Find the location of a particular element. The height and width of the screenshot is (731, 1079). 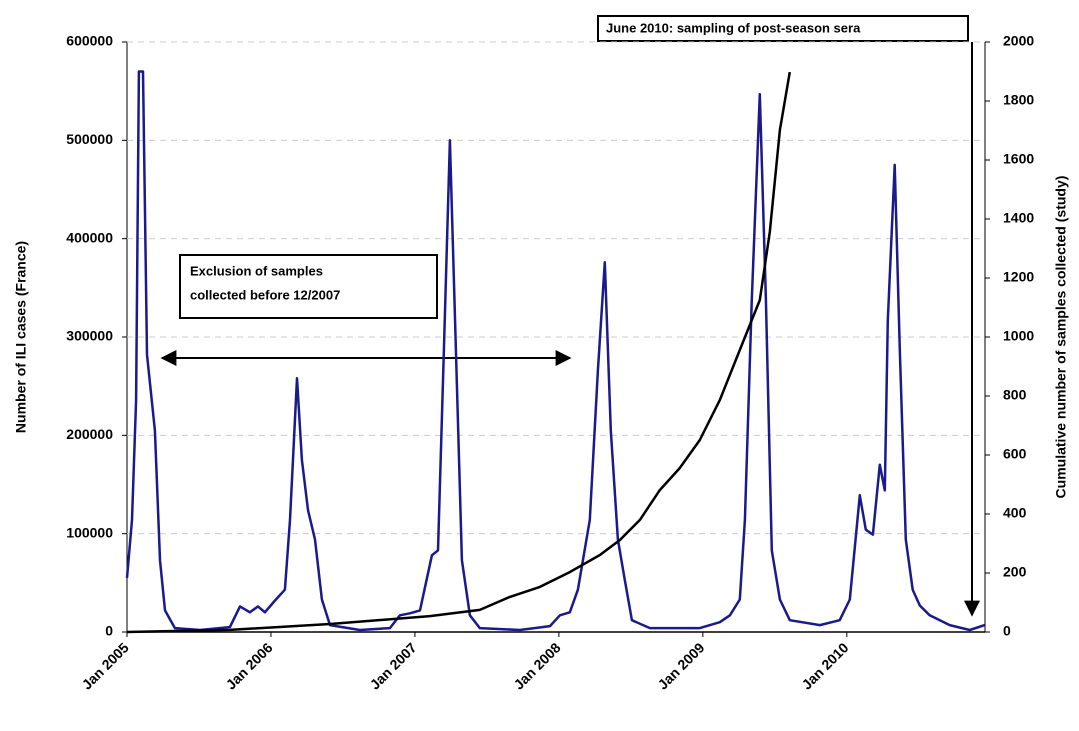

y-tick-label: 500000 is located at coordinates (89, 139).